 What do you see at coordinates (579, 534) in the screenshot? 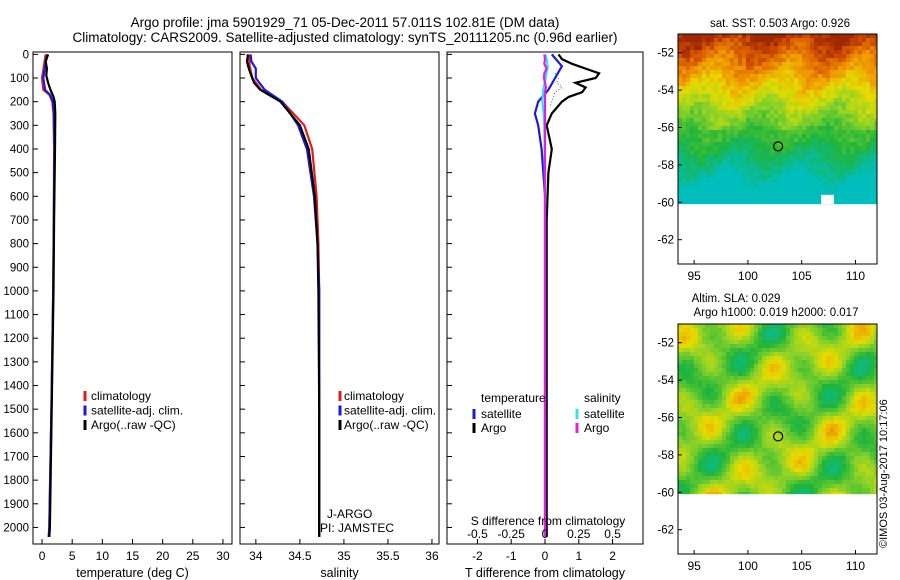
I see `difference-s-tick-label: 0.25` at bounding box center [579, 534].